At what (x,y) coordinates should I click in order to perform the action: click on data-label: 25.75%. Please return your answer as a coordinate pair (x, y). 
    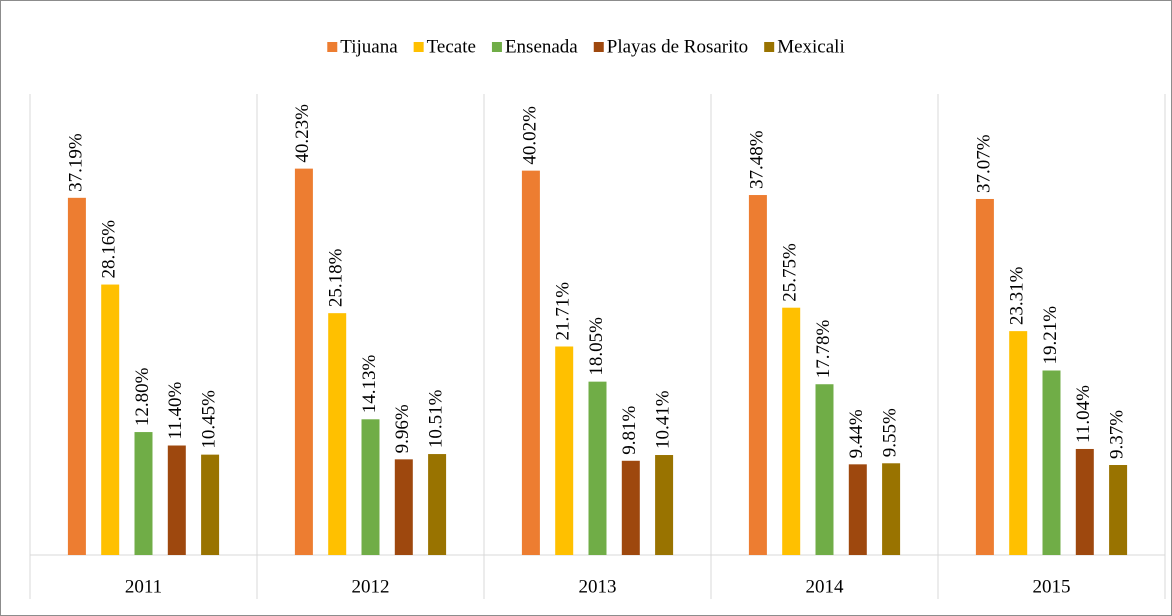
    Looking at the image, I should click on (790, 272).